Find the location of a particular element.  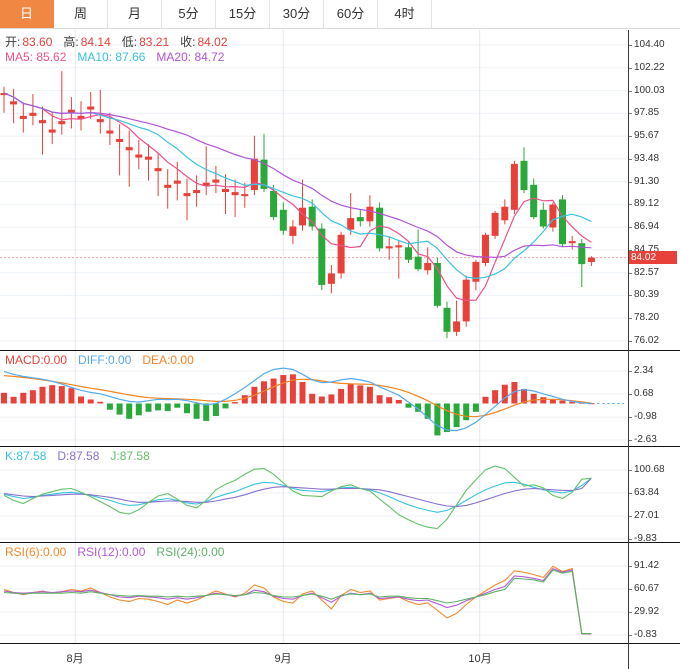

readout-text: RSI(12):0.00 is located at coordinates (111, 552).